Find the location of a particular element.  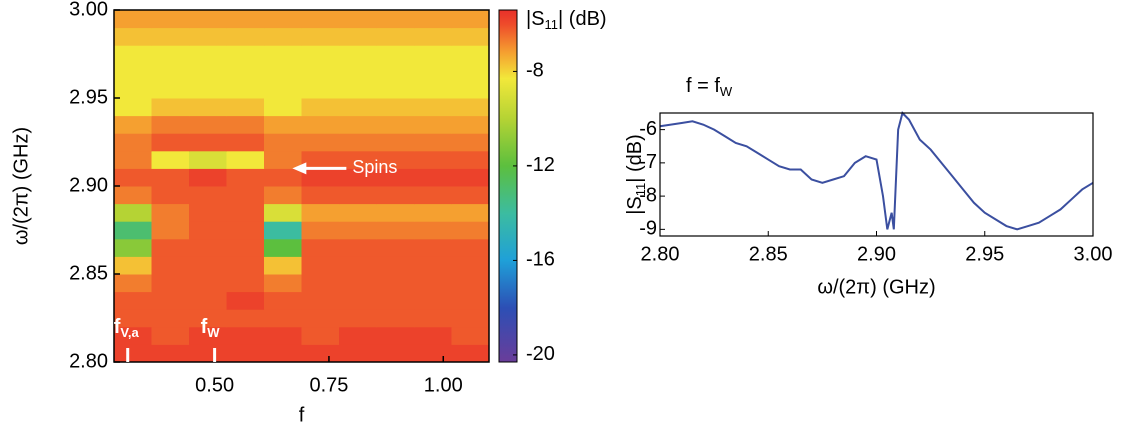

chart-title-main: f = f is located at coordinates (703, 86).